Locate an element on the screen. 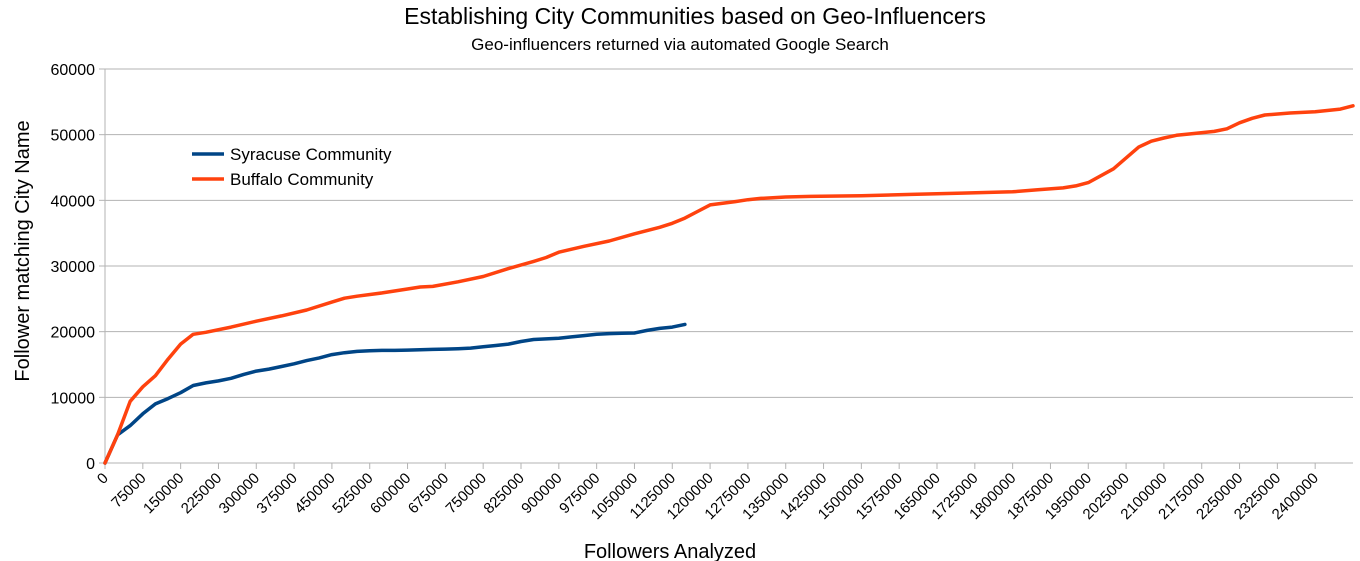  legend-label: Buffalo Community is located at coordinates (302, 179).